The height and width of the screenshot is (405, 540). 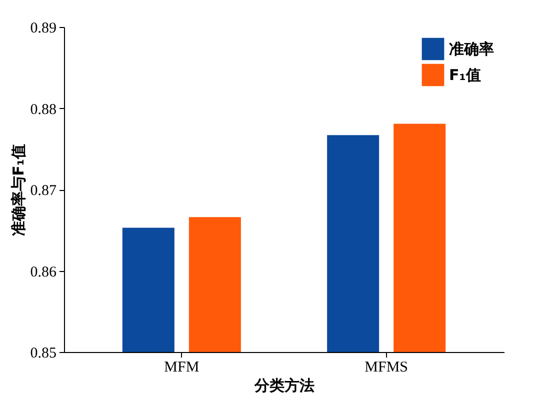 I want to click on y-tick-label: 0.88, so click(x=43, y=110).